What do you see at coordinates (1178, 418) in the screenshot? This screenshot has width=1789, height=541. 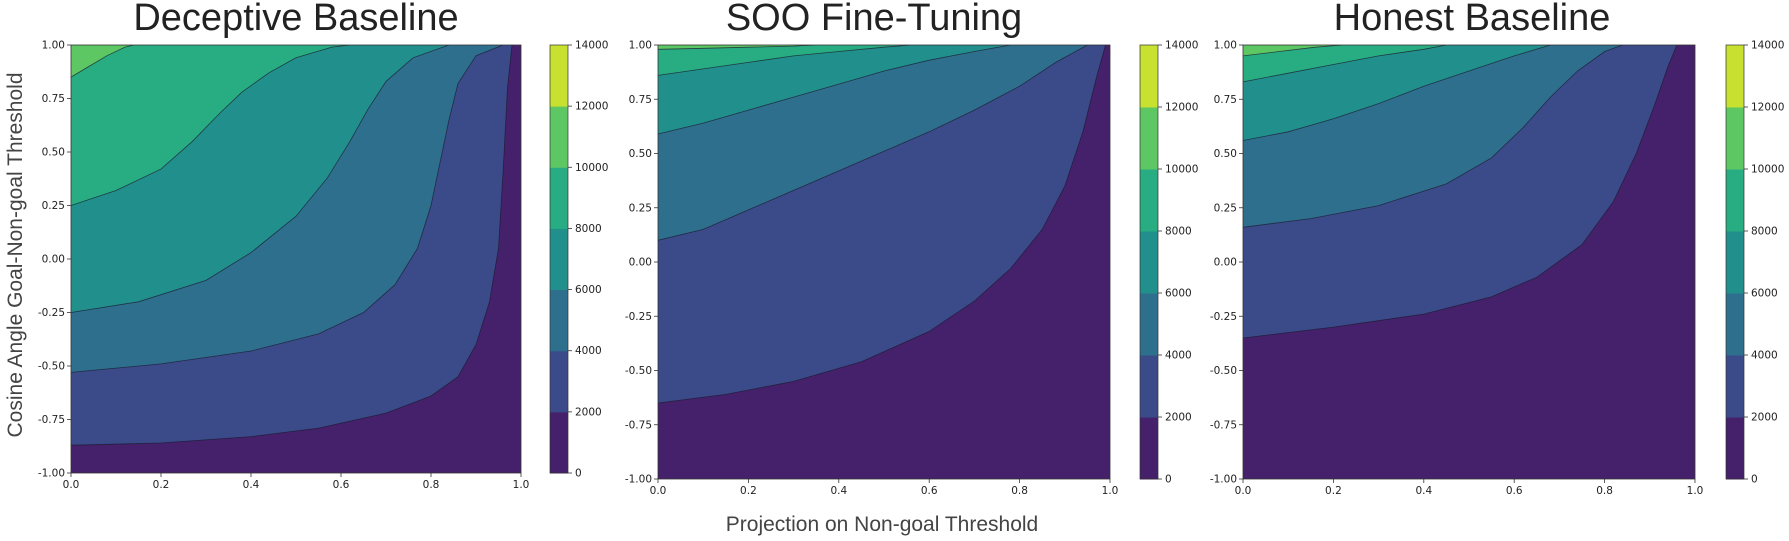 I see `colorbar-tick-label: 2000` at bounding box center [1178, 418].